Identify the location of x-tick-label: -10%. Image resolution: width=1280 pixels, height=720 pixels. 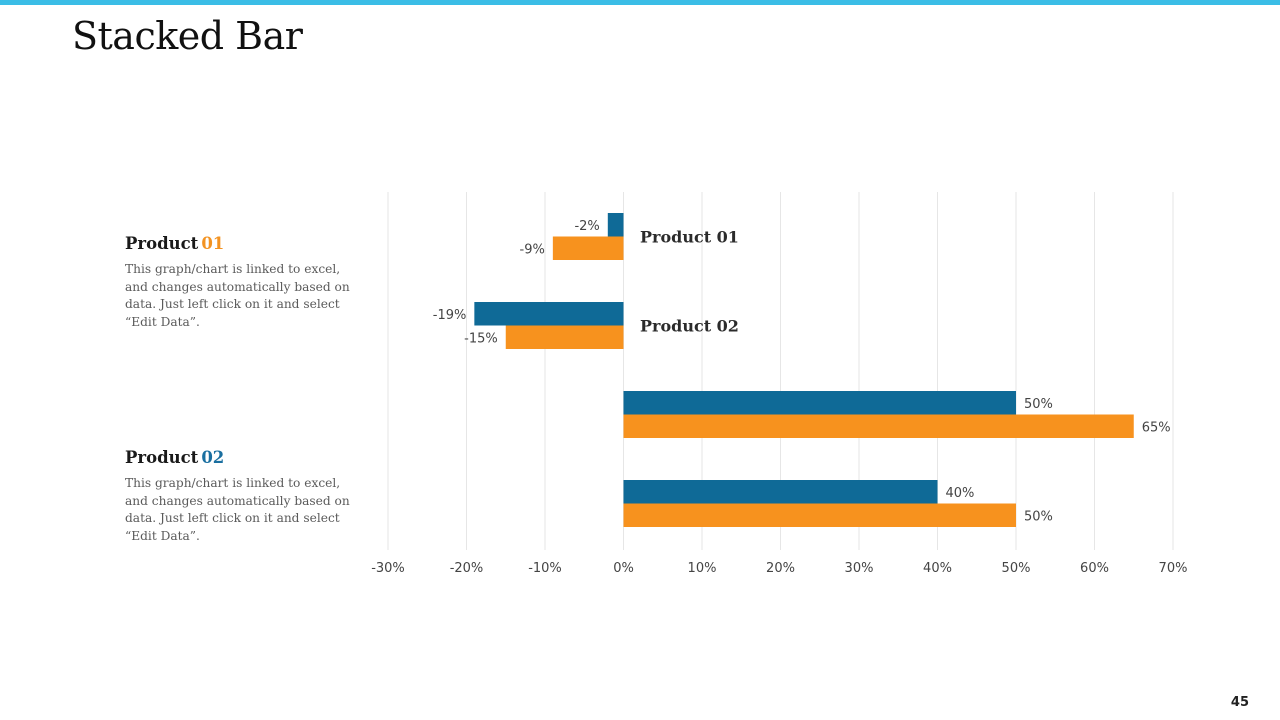
(545, 568).